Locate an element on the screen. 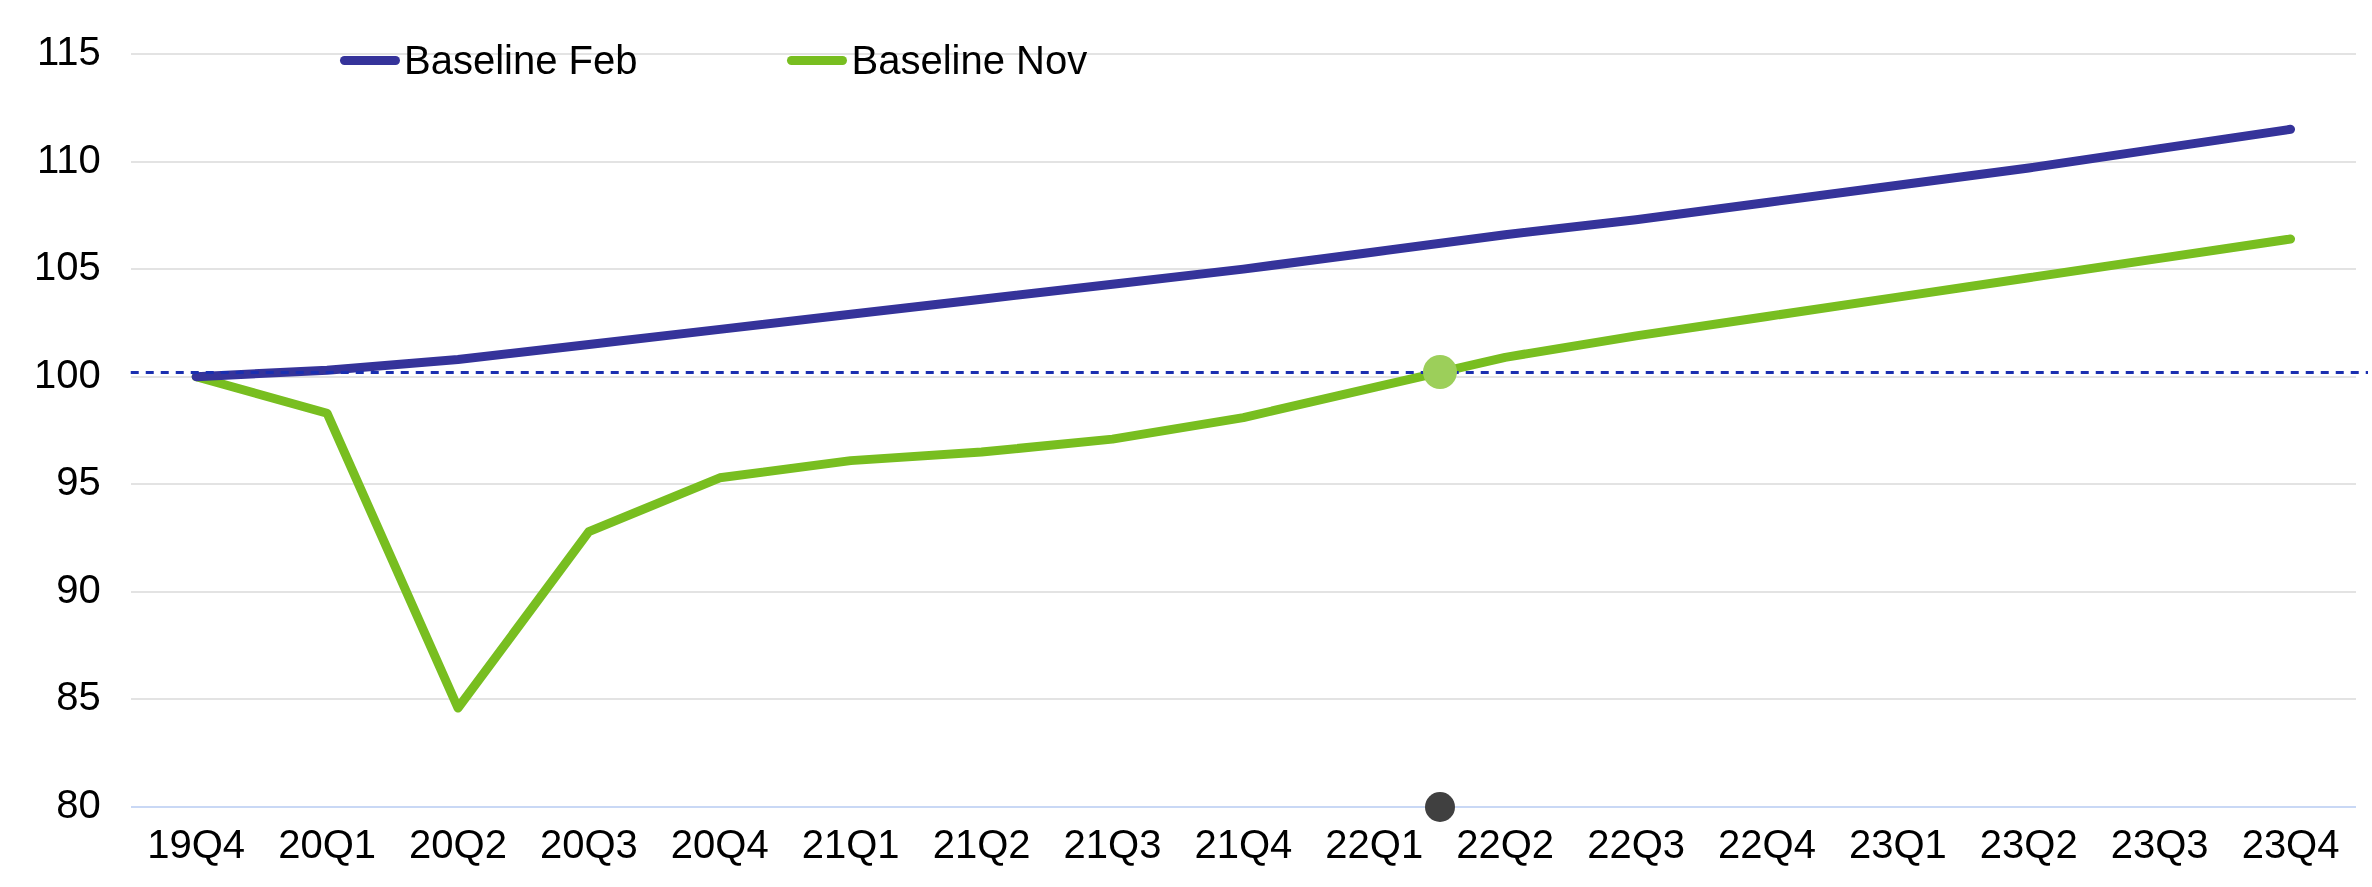 Image resolution: width=2372 pixels, height=887 pixels. legend-label: Baseline Nov is located at coordinates (969, 60).